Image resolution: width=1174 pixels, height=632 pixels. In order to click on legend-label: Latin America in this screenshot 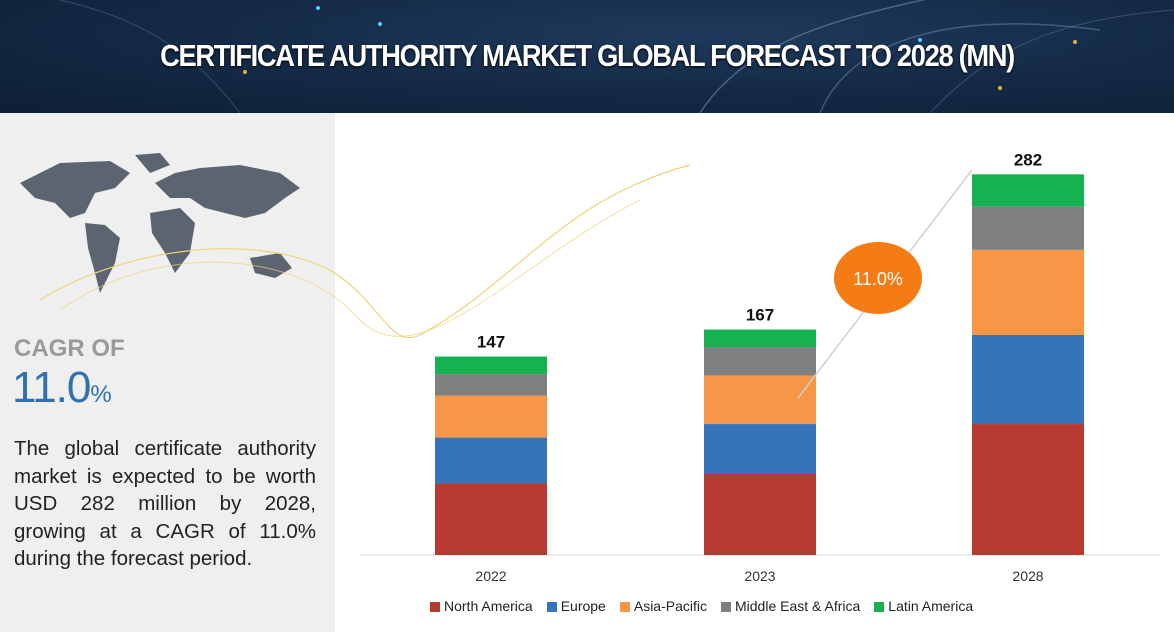, I will do `click(931, 606)`.